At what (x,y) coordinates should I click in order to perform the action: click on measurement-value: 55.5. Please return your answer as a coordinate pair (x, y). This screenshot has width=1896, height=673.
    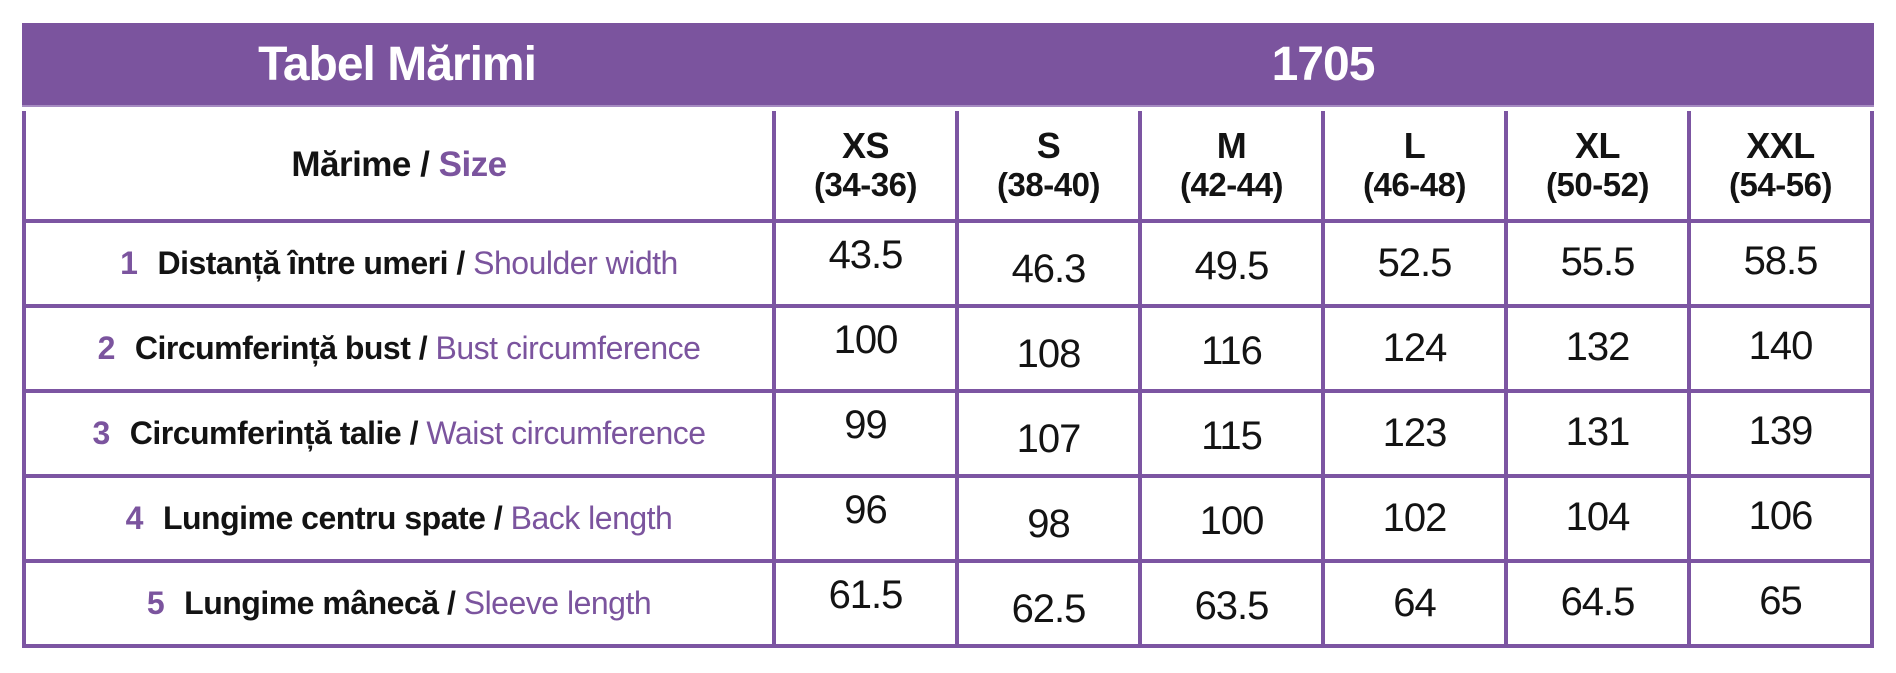
    Looking at the image, I should click on (1597, 263).